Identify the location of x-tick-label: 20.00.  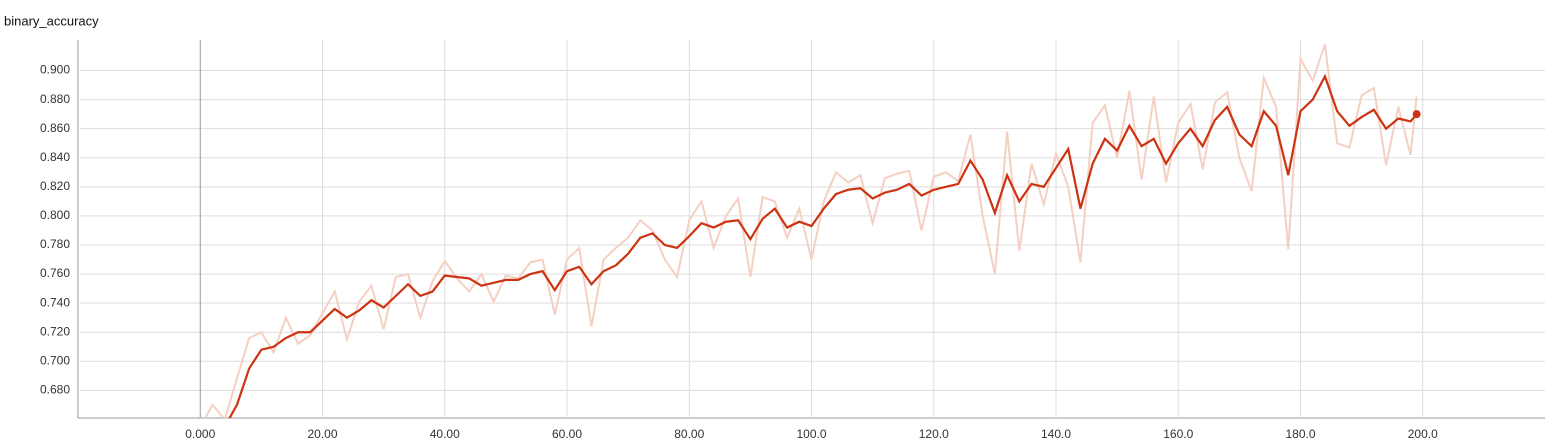
(322, 434).